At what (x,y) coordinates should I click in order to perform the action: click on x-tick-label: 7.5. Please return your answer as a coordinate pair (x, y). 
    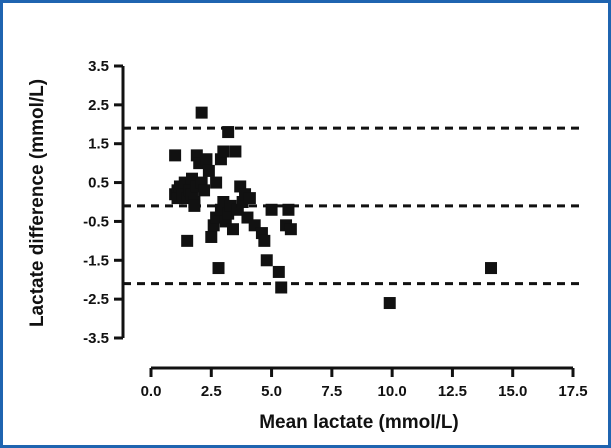
    Looking at the image, I should click on (331, 391).